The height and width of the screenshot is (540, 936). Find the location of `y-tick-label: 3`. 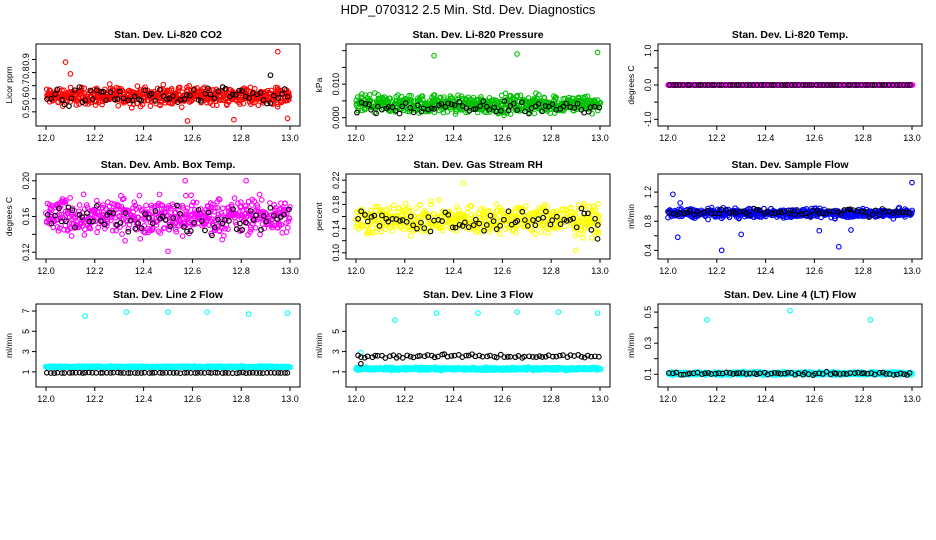

y-tick-label: 3 is located at coordinates (336, 351).